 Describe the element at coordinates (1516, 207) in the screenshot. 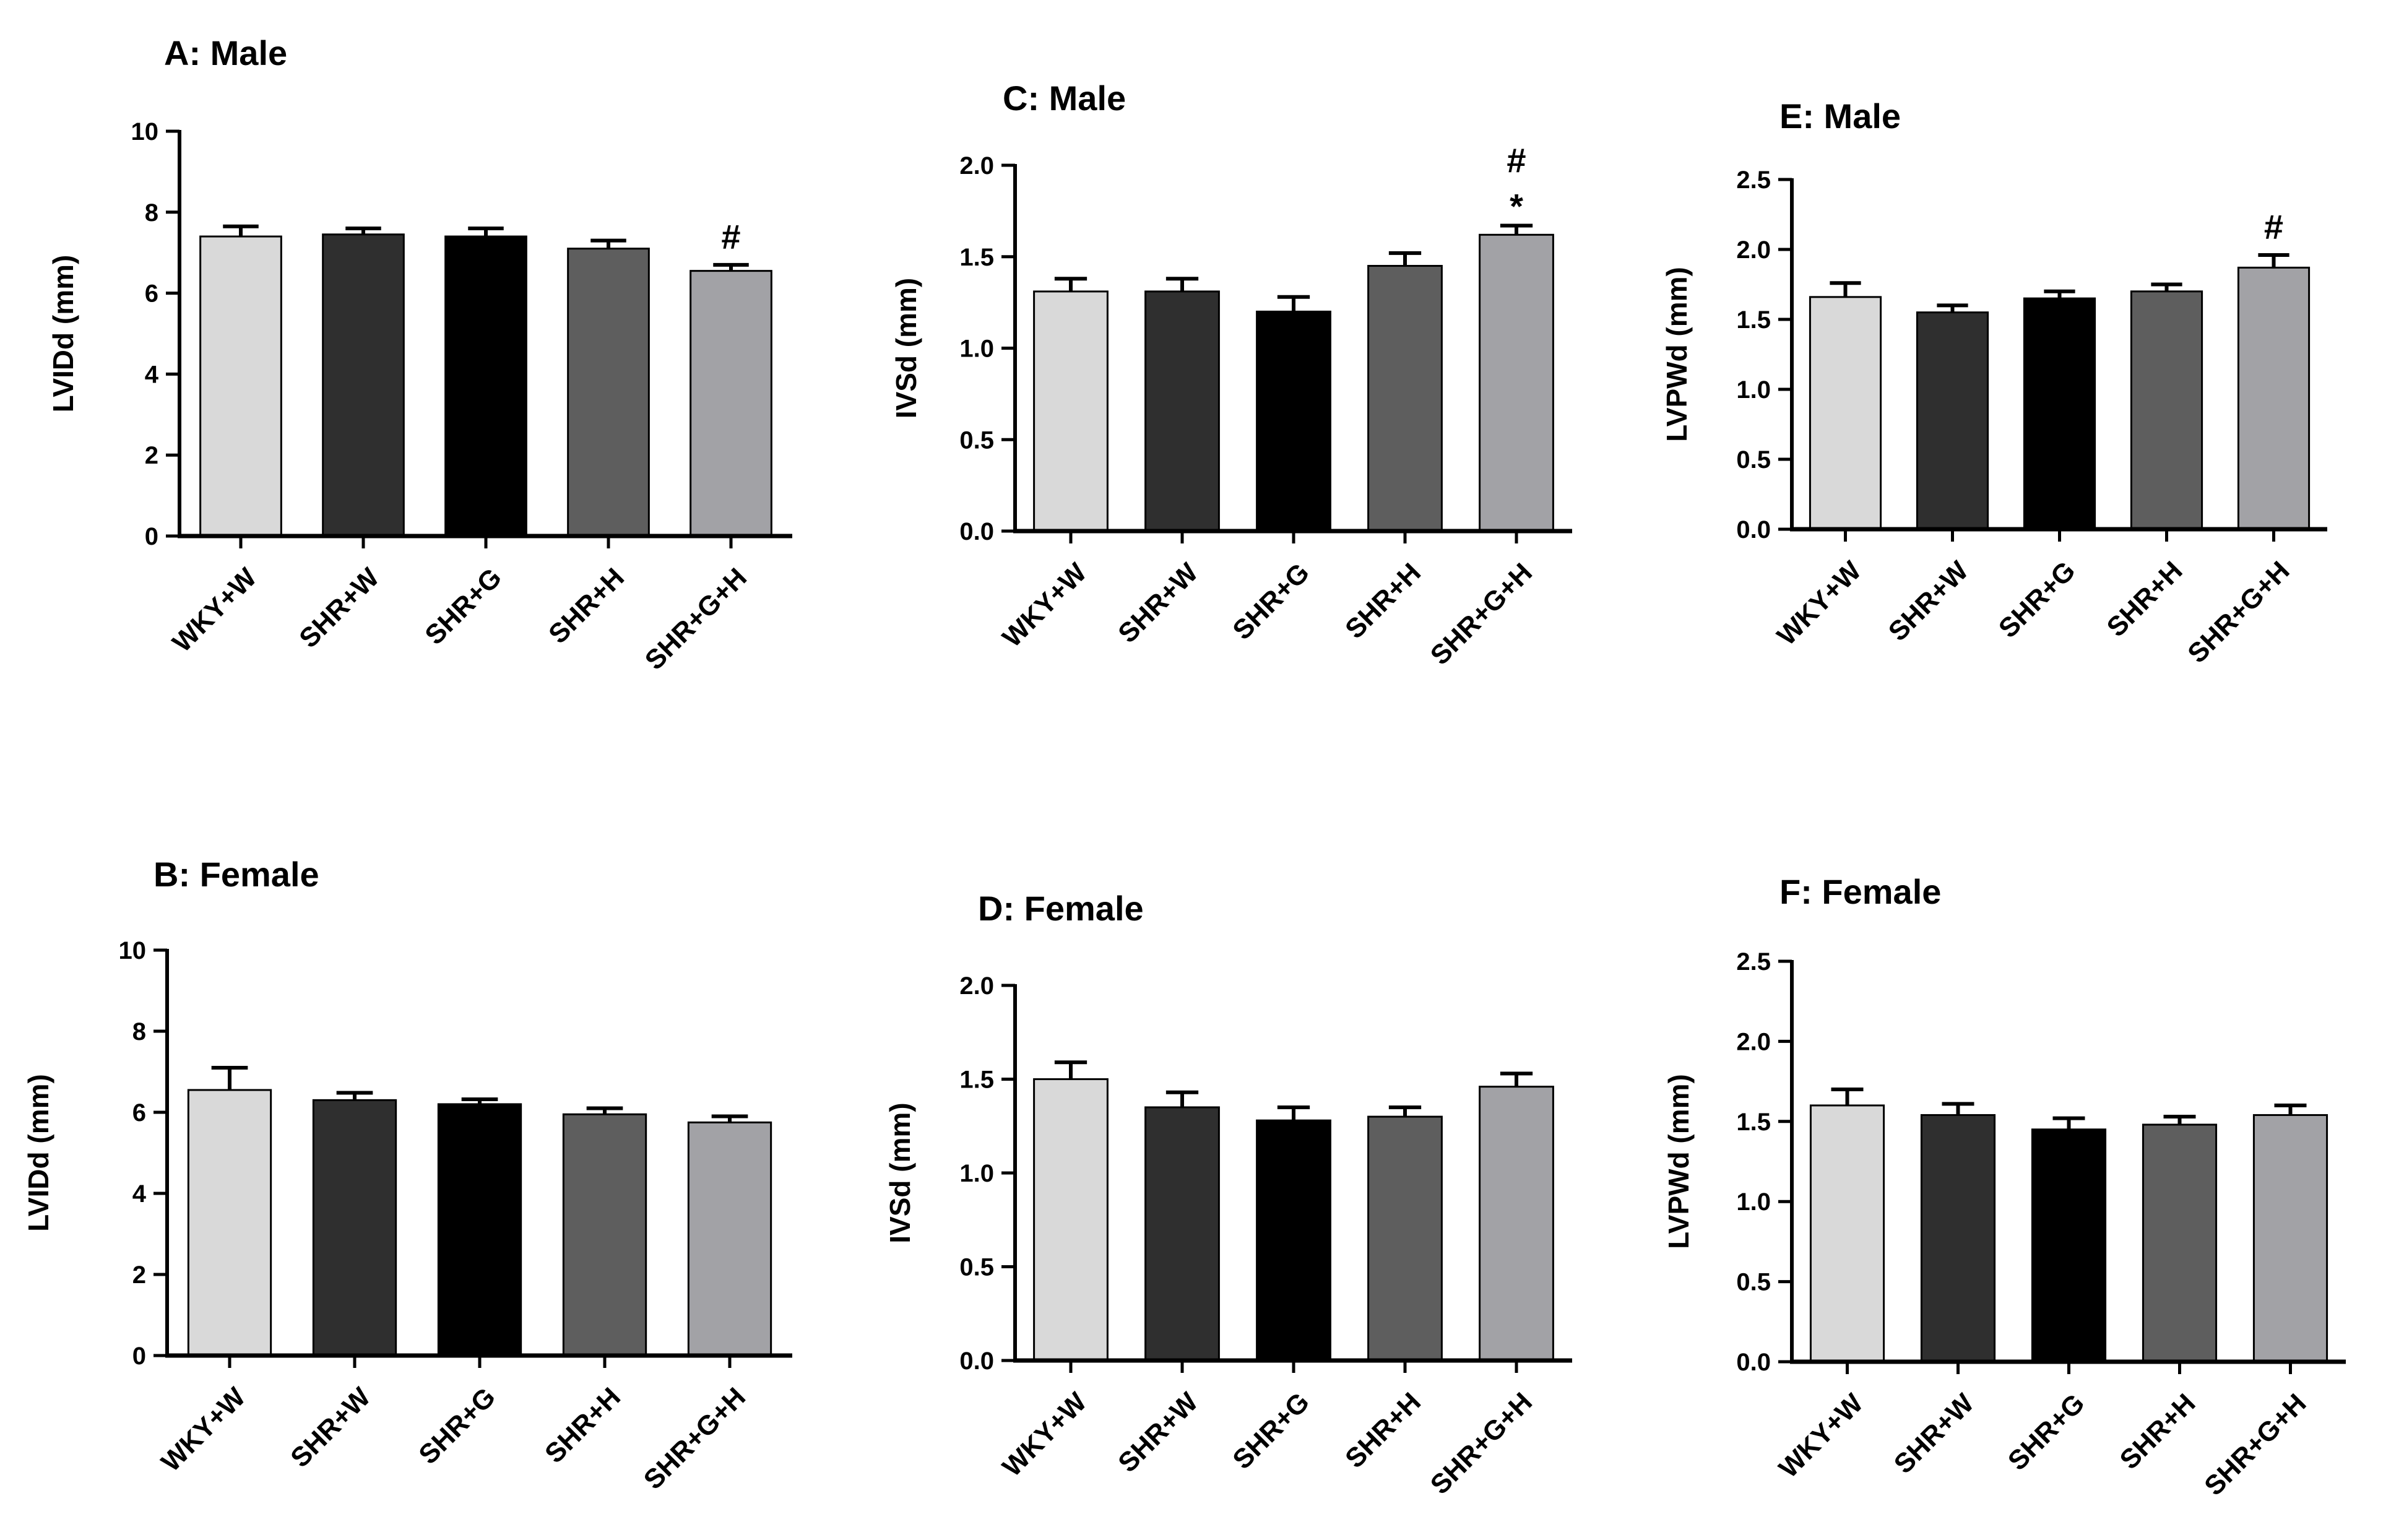

I see `significance-mark: *` at that location.